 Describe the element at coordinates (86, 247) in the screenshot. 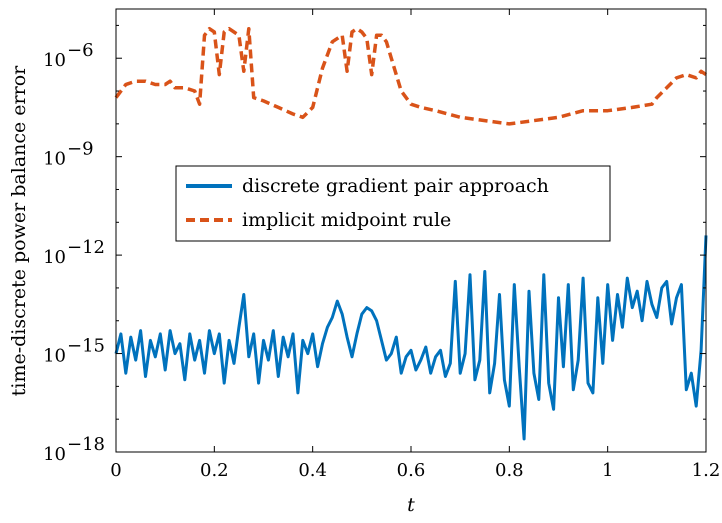

I see `y-tick-exponent: −12` at that location.